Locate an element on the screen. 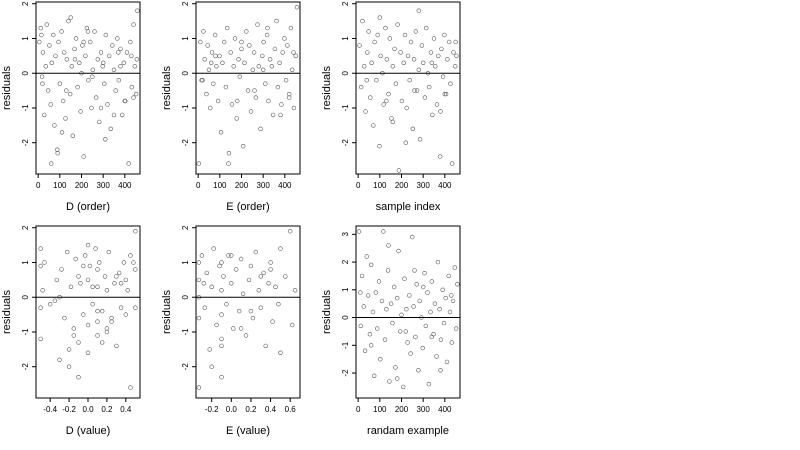 The width and height of the screenshot is (800, 450). x-tick-label: 400 is located at coordinates (445, 185).